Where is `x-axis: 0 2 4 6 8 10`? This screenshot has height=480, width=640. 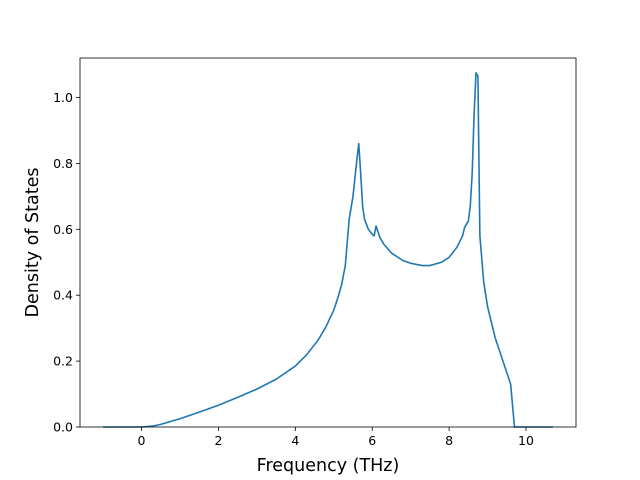
x-axis: 0 2 4 6 8 10 is located at coordinates (336, 437).